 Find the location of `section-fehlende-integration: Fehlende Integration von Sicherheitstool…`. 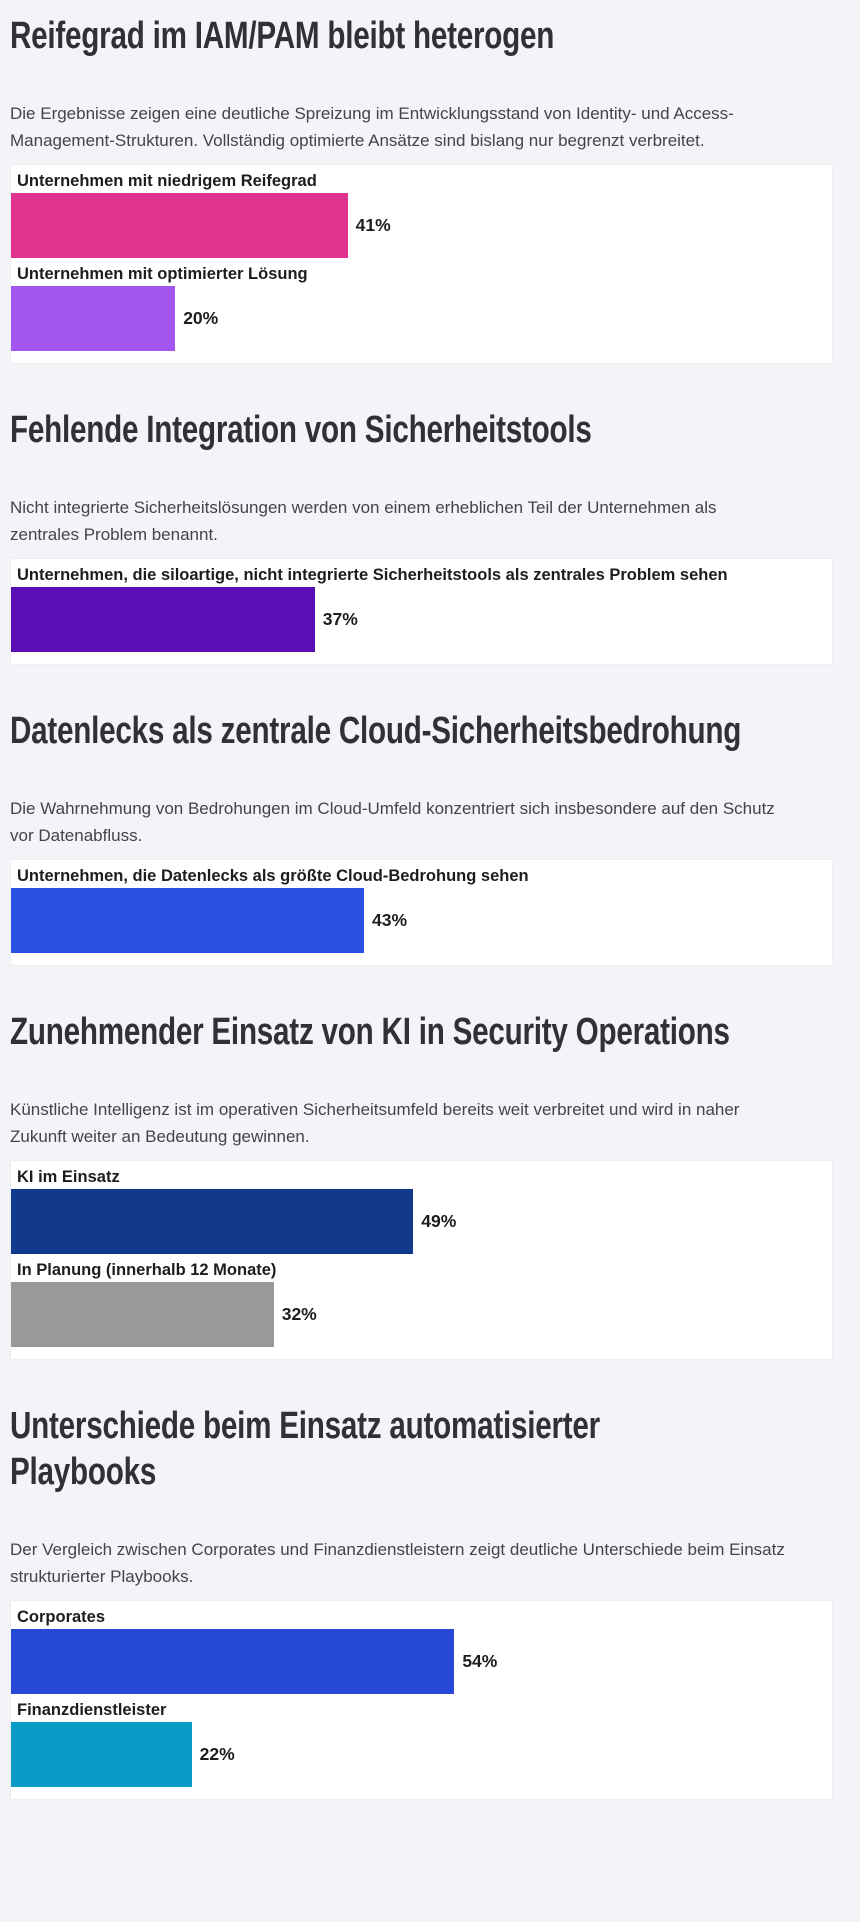

section-fehlende-integration: Fehlende Integration von Sicherheitstool… is located at coordinates (421, 536).